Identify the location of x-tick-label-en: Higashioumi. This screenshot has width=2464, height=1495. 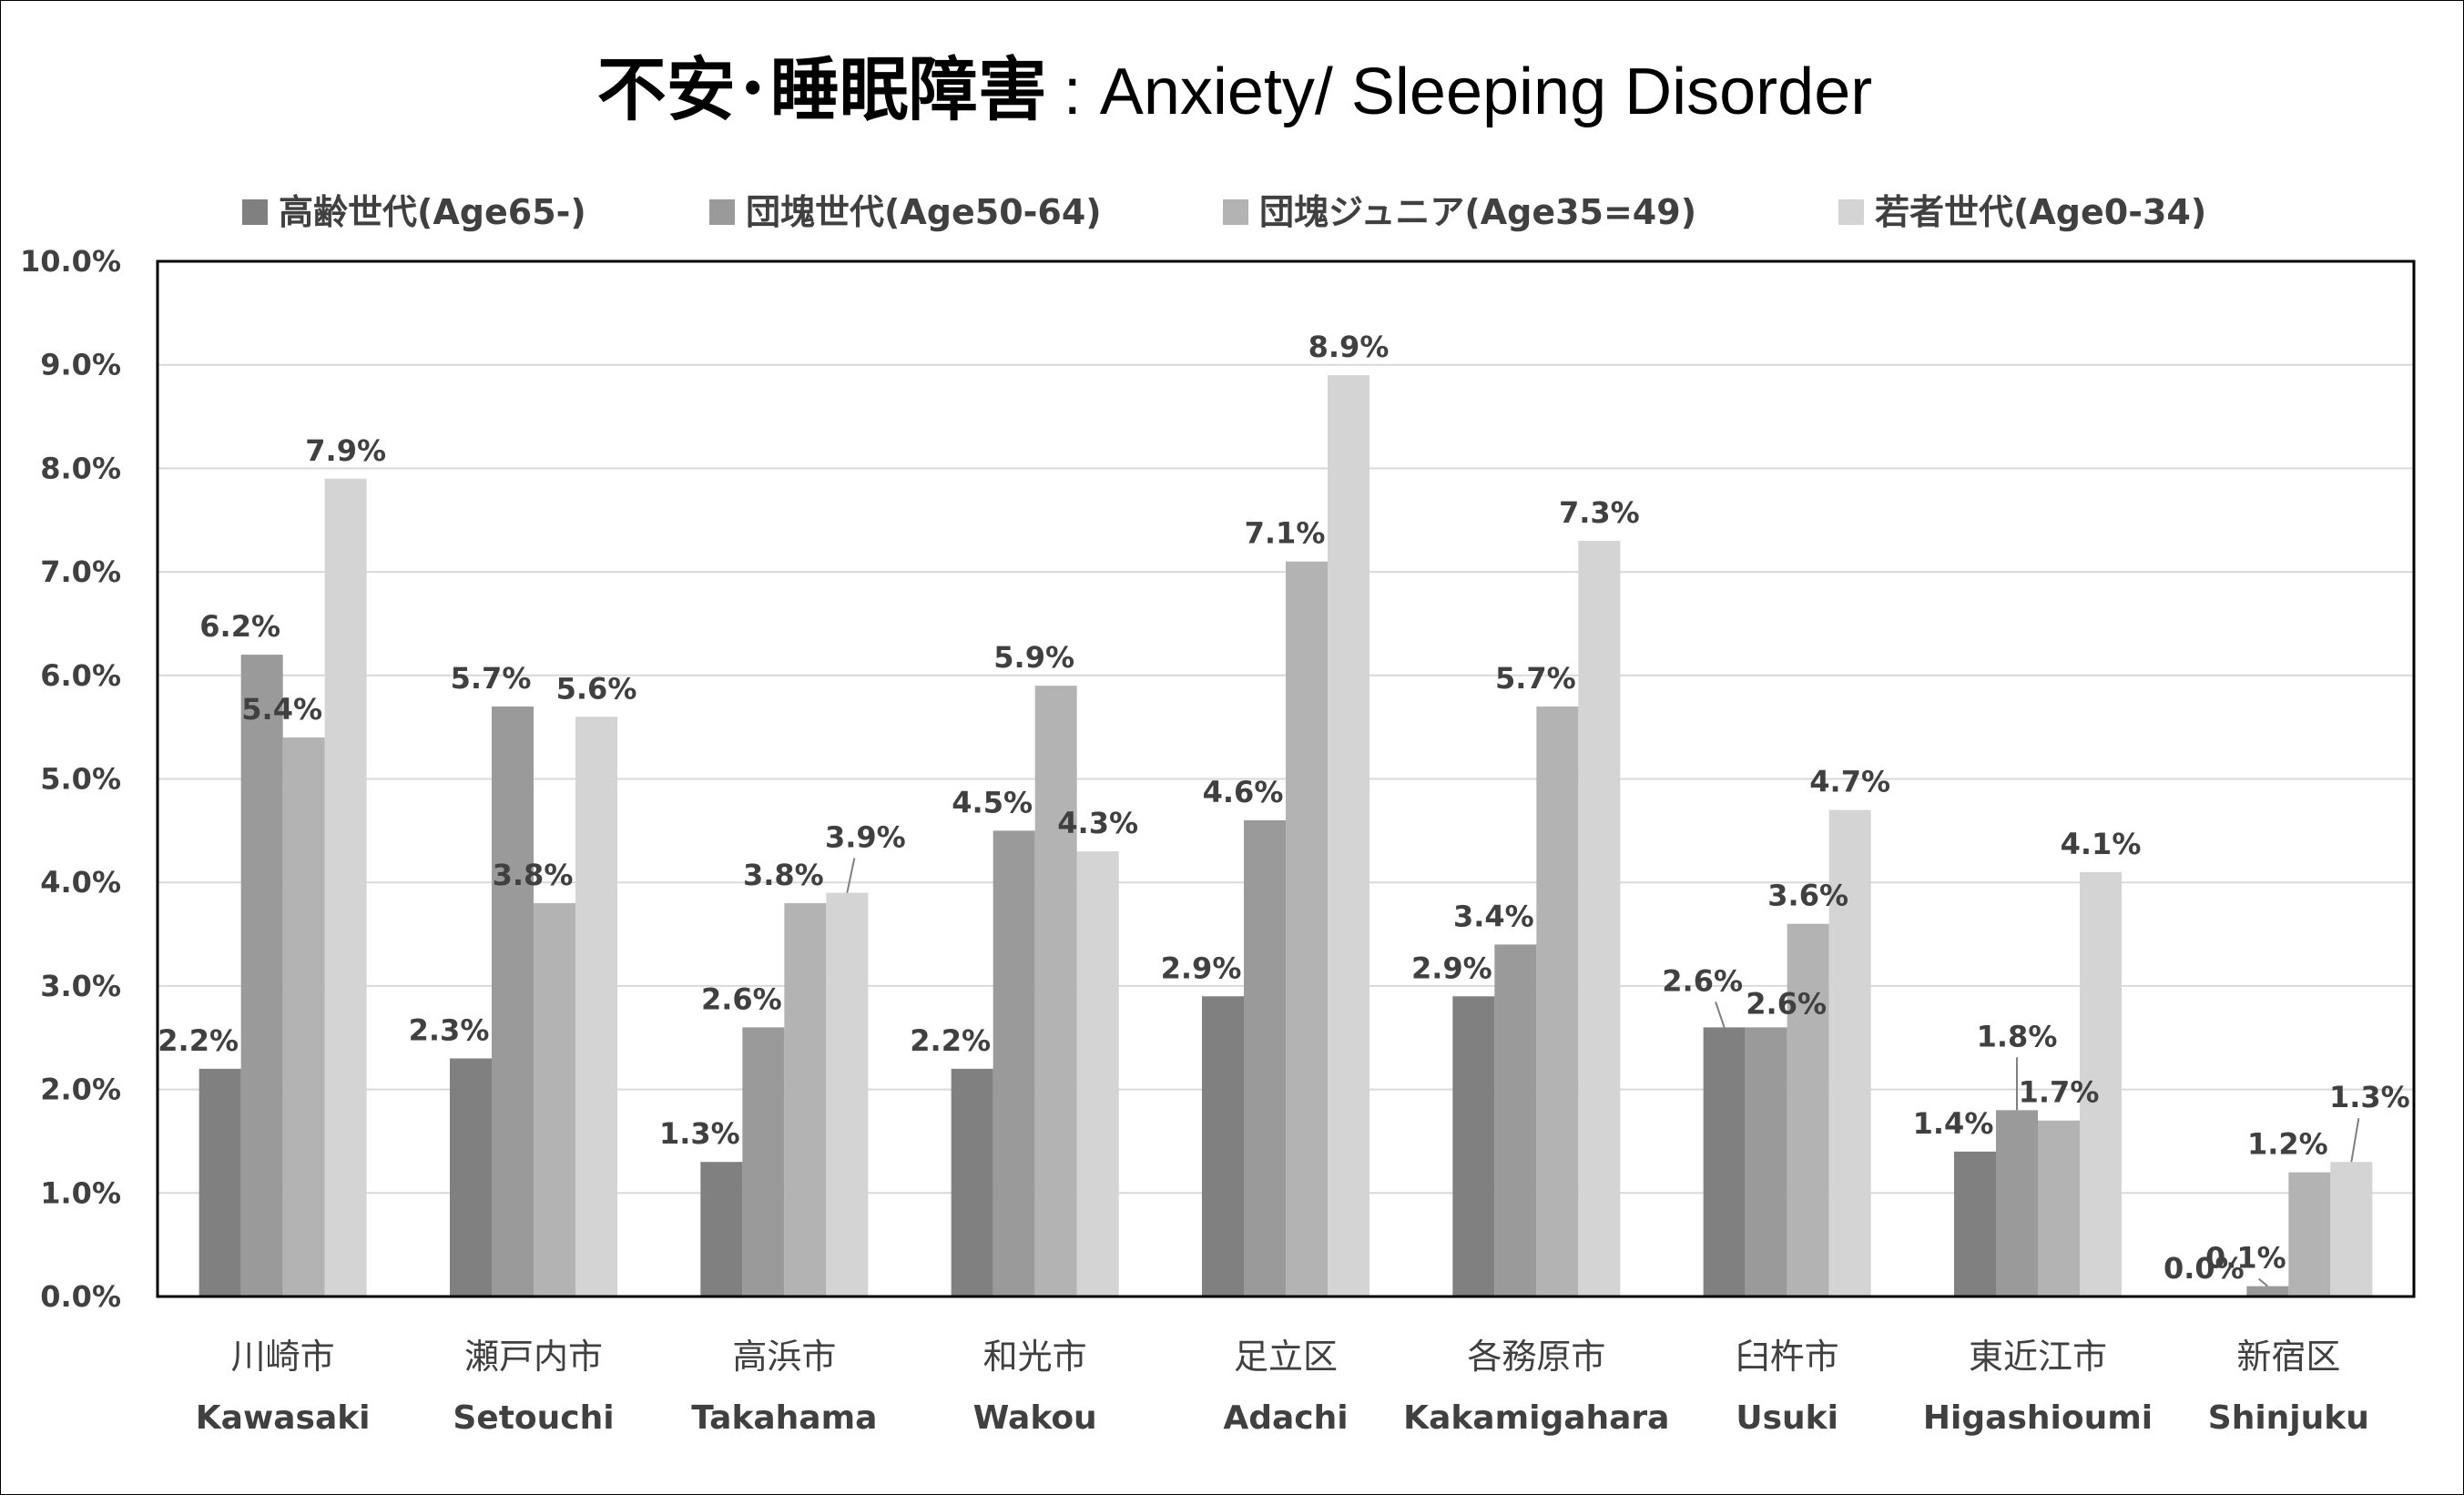
(2038, 1418).